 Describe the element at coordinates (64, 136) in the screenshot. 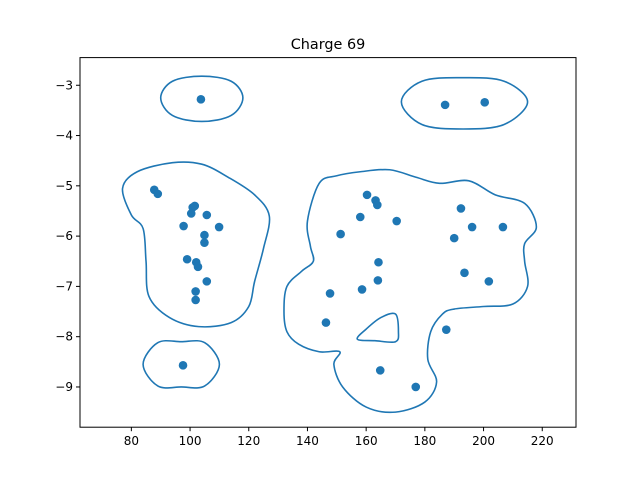

I see `y-tick-label: −4` at that location.